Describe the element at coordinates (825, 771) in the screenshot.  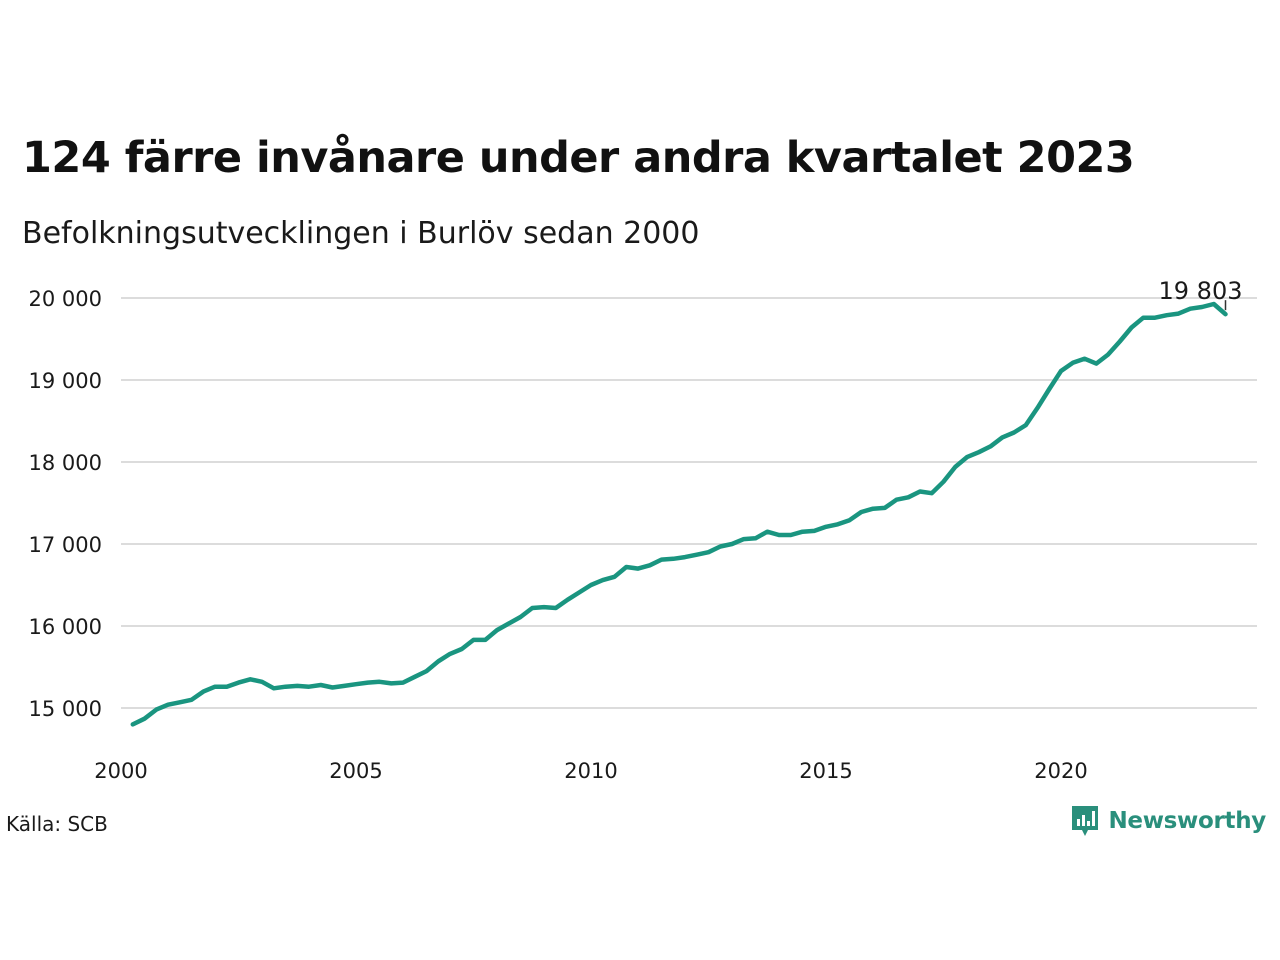
I see `x-tick-label: 2015` at that location.